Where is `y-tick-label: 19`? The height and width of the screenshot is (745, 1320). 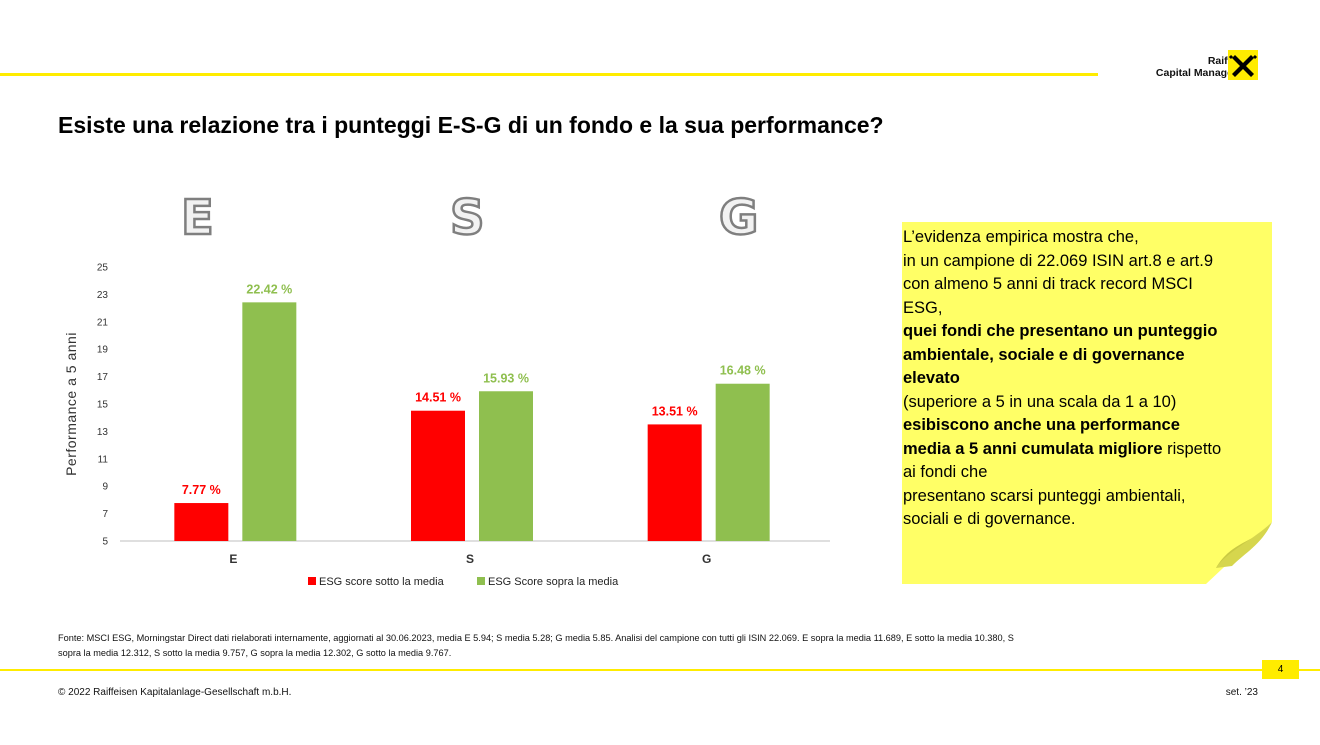 y-tick-label: 19 is located at coordinates (103, 350).